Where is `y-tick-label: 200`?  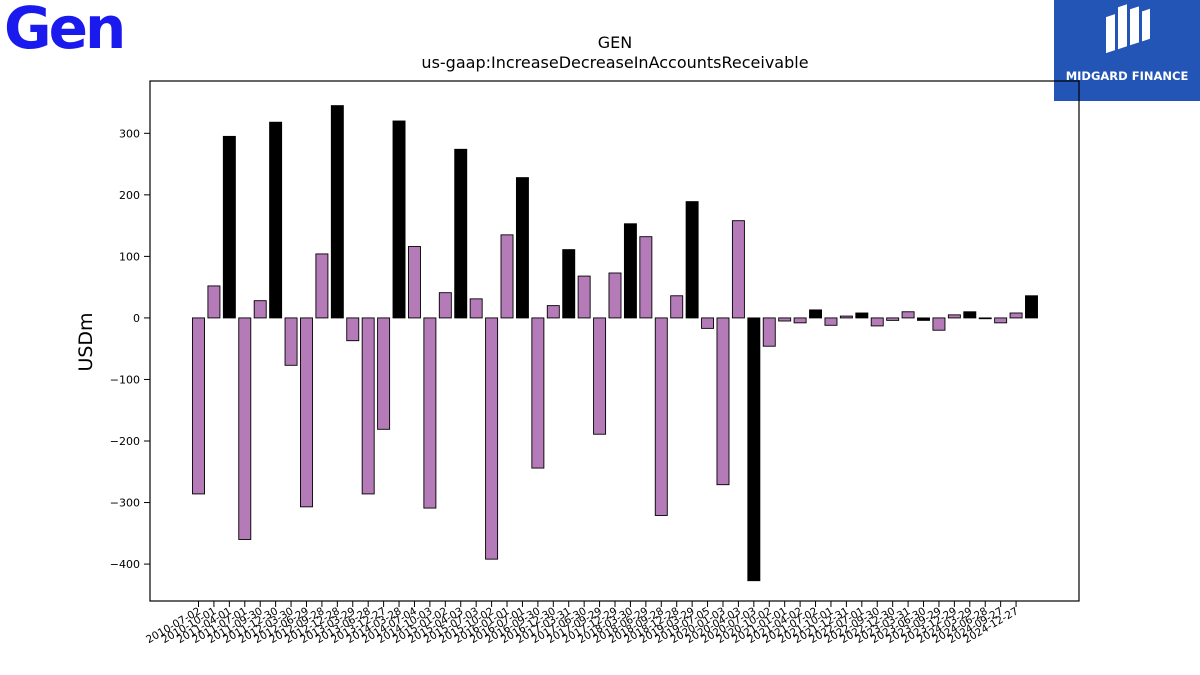 y-tick-label: 200 is located at coordinates (129, 195).